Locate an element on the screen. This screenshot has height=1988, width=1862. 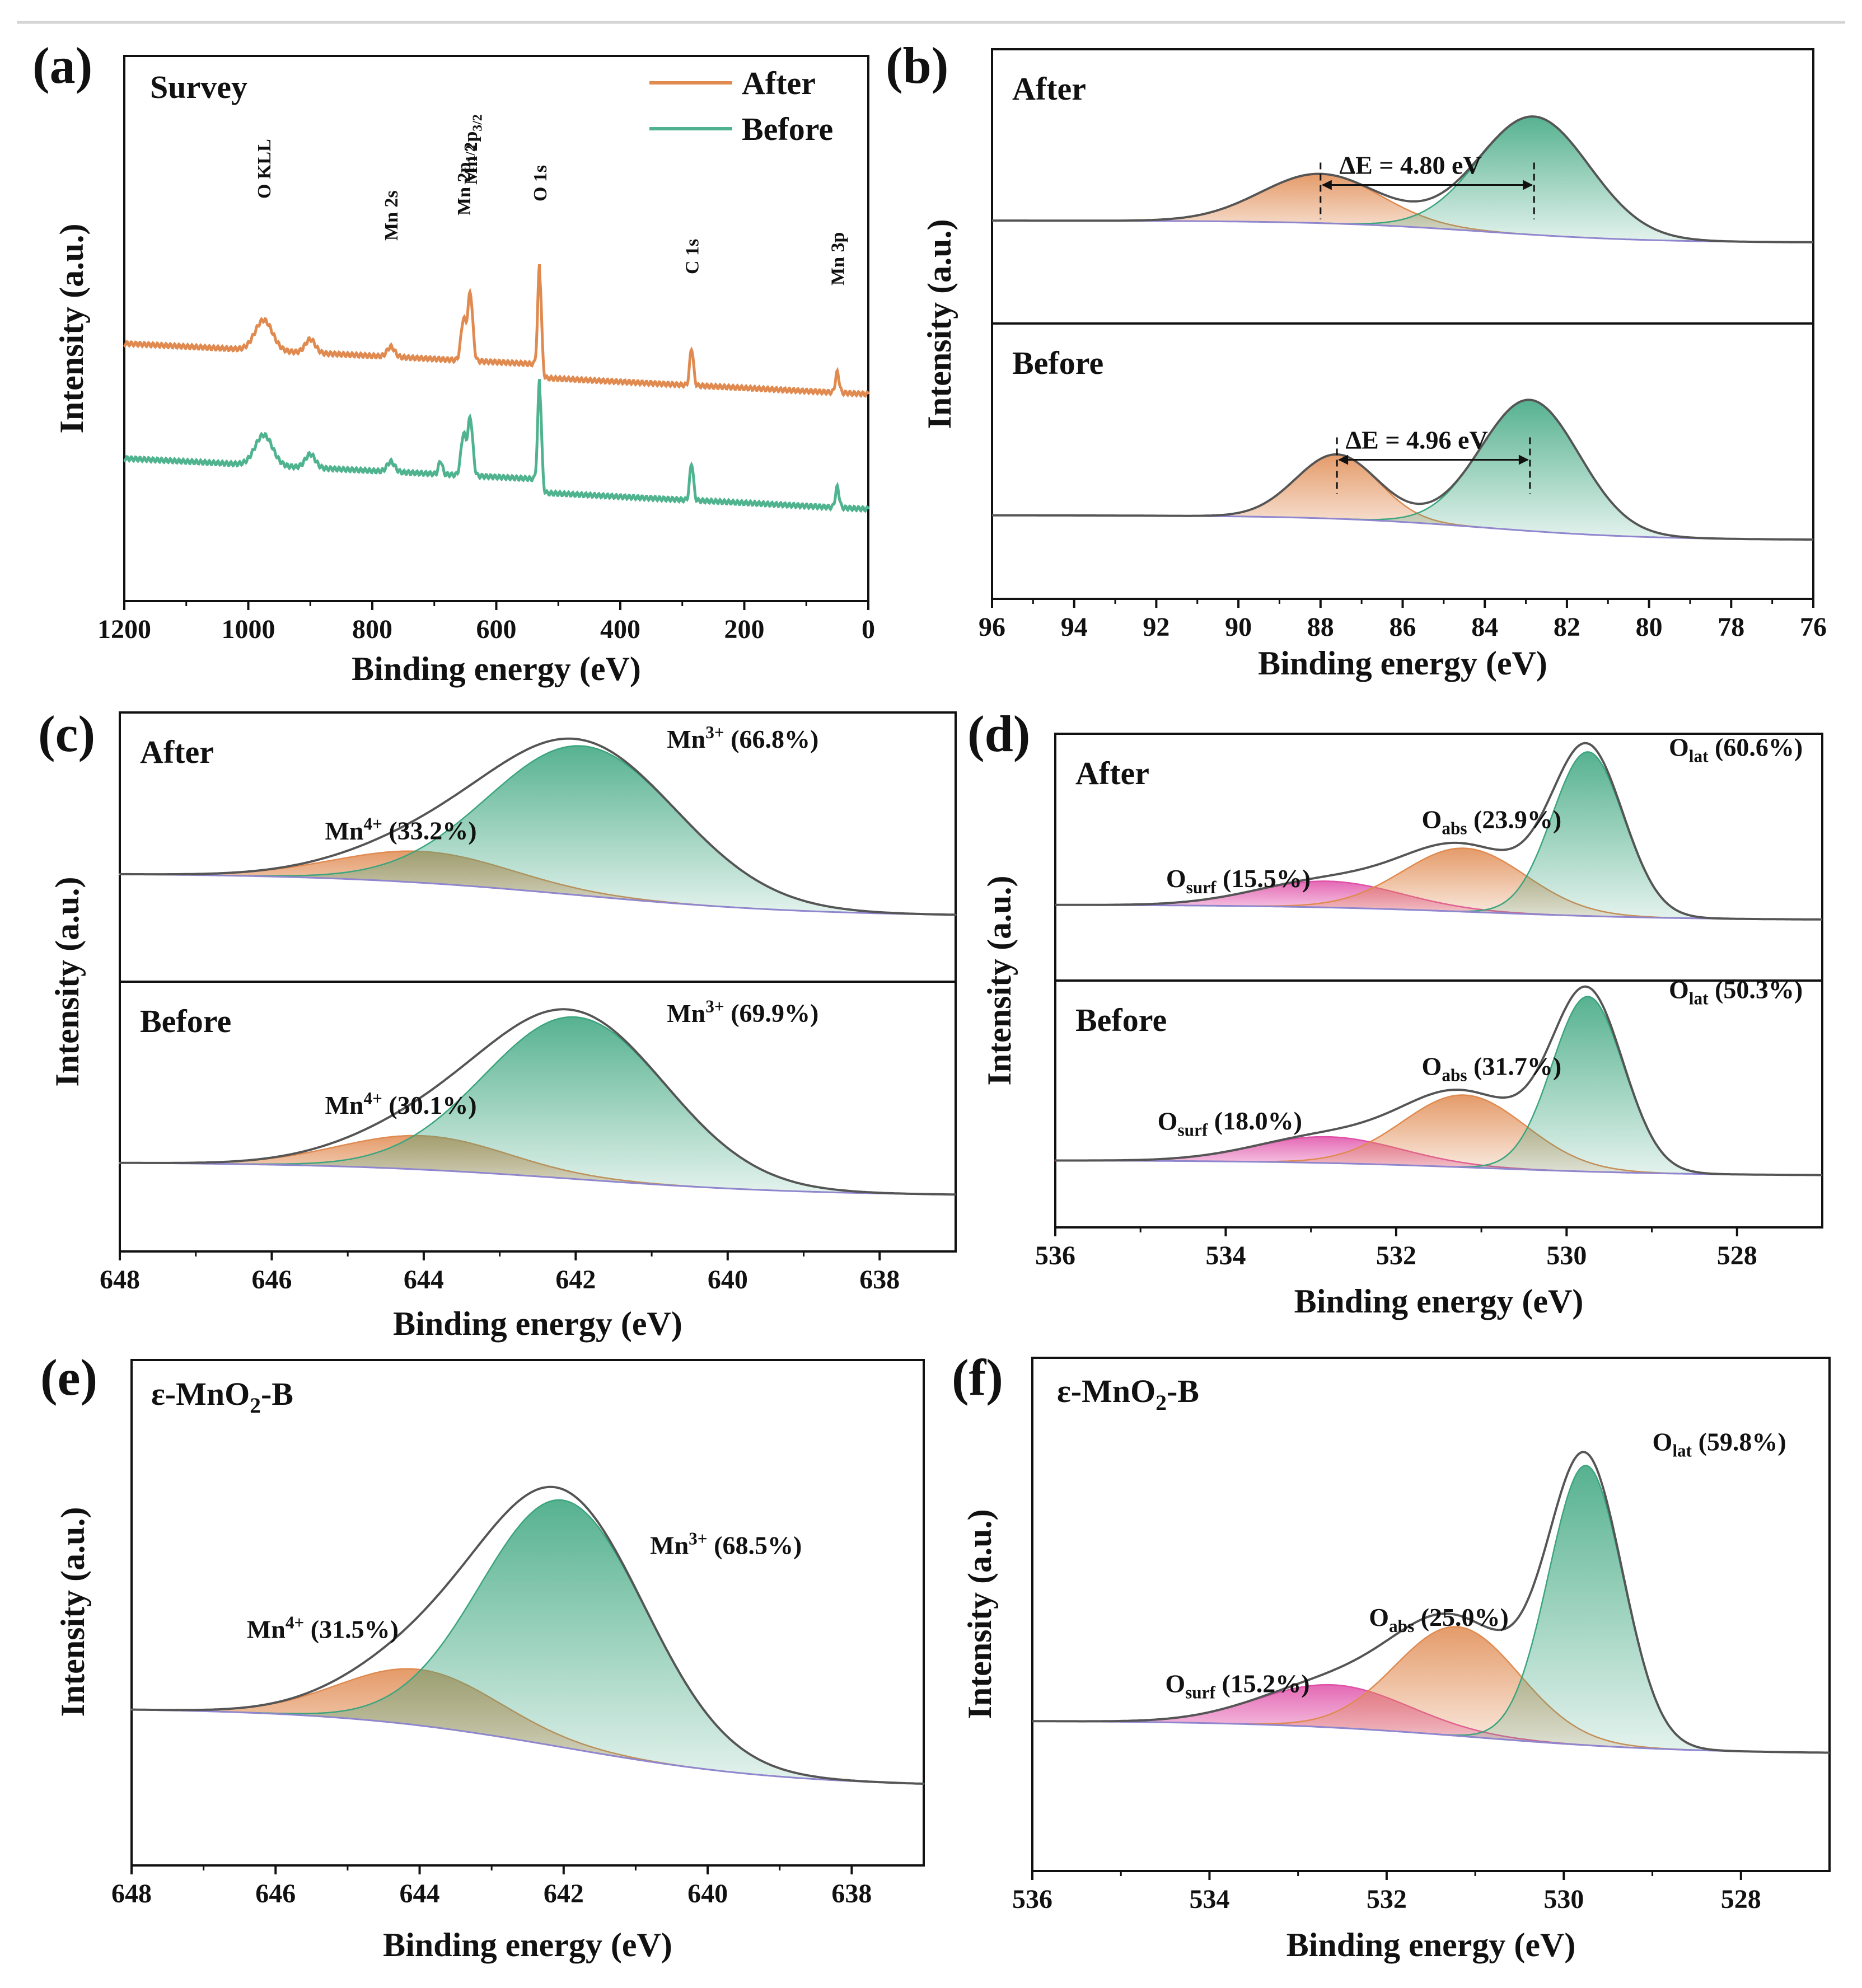
peak-label-mn-30-1: Mn4+ (30.1%) is located at coordinates (400, 1104).